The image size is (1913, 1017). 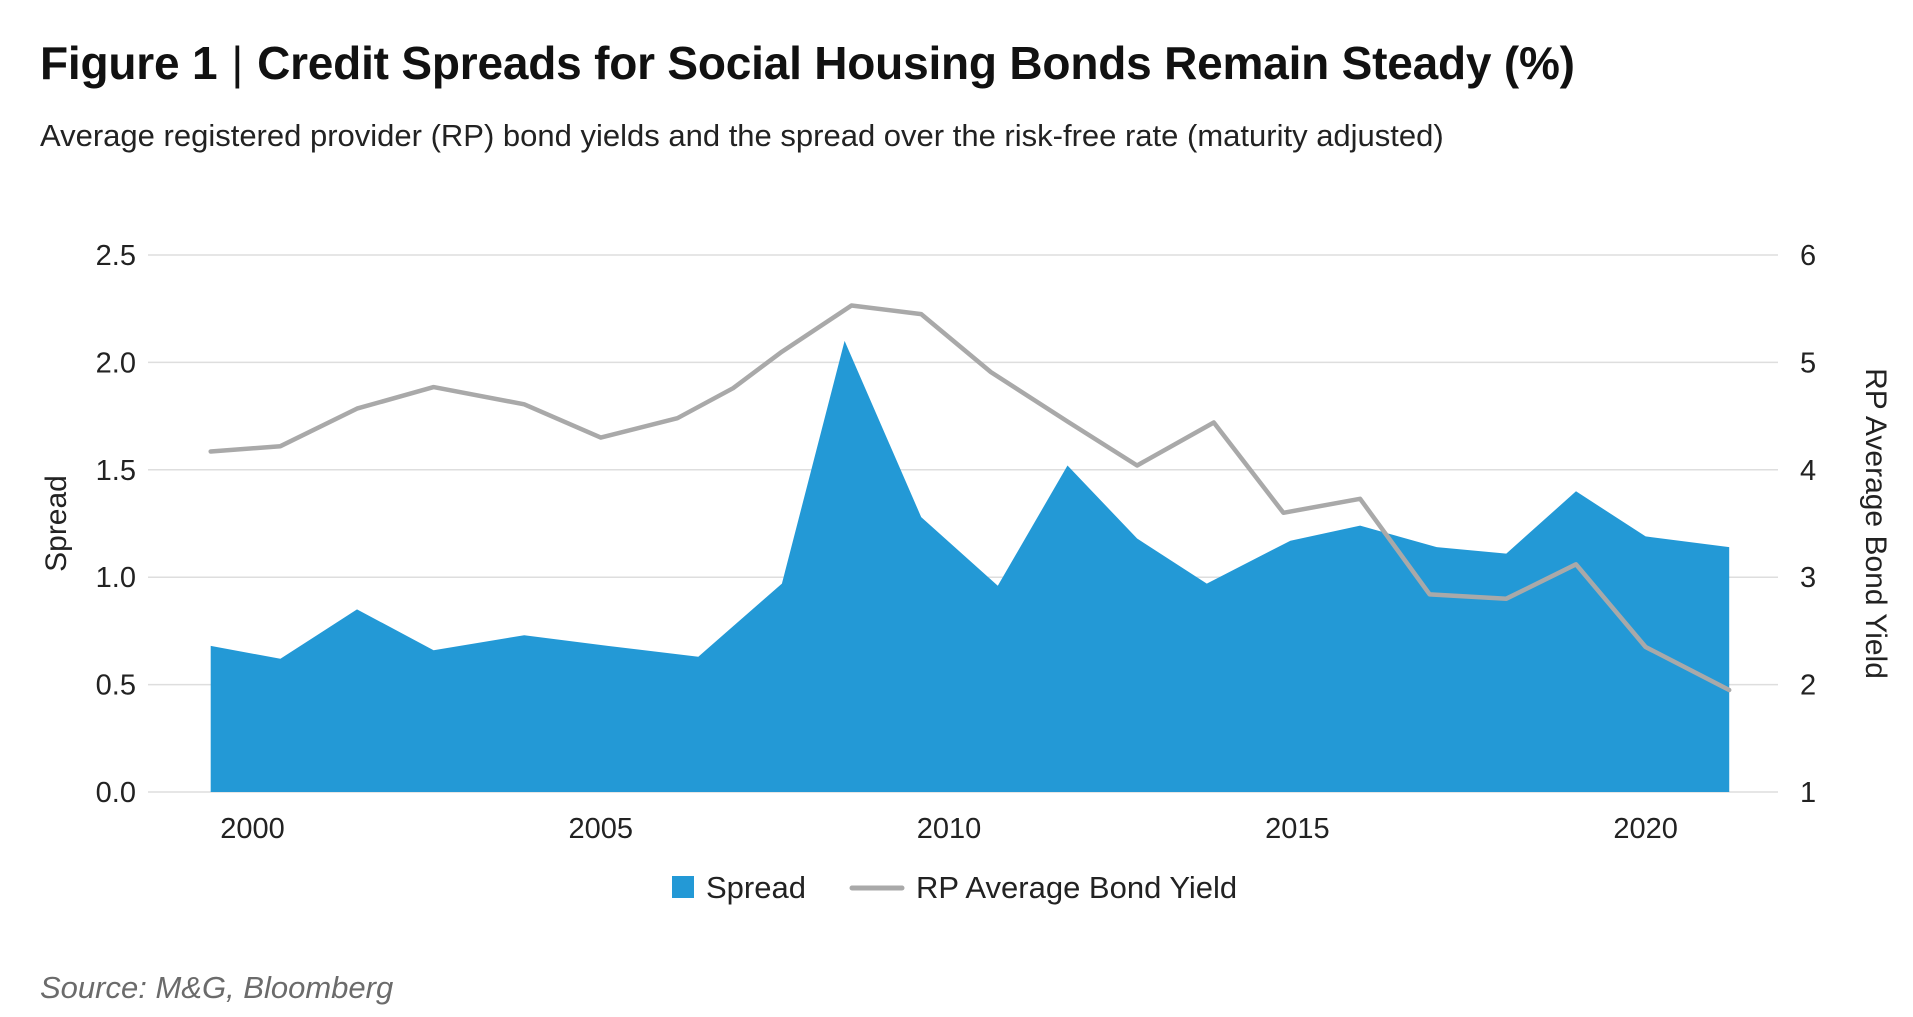 What do you see at coordinates (1875, 523) in the screenshot?
I see `y-axis-right-title: RP Average Bond Yield` at bounding box center [1875, 523].